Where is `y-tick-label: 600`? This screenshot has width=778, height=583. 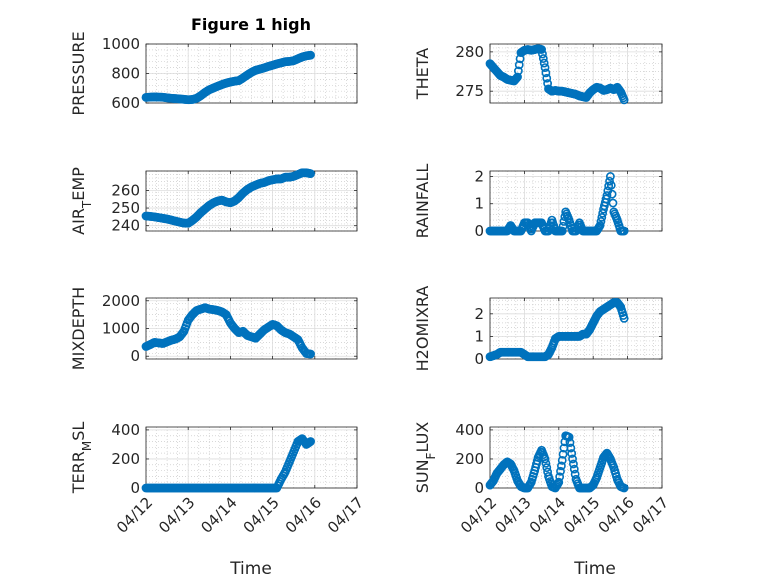 y-tick-label: 600 is located at coordinates (125, 103).